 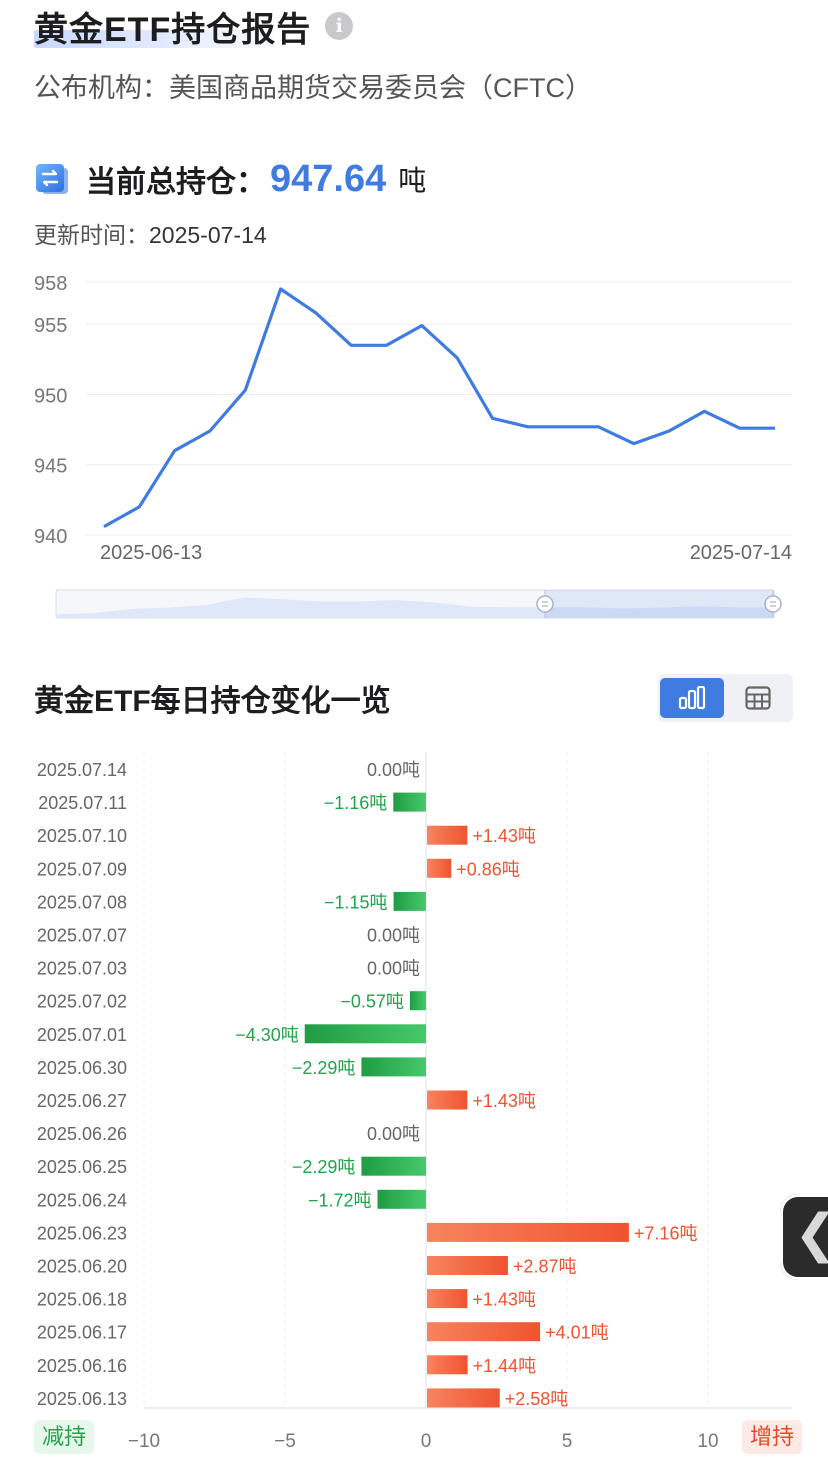 What do you see at coordinates (151, 553) in the screenshot?
I see `line-x-tick-label: 2025-06-13` at bounding box center [151, 553].